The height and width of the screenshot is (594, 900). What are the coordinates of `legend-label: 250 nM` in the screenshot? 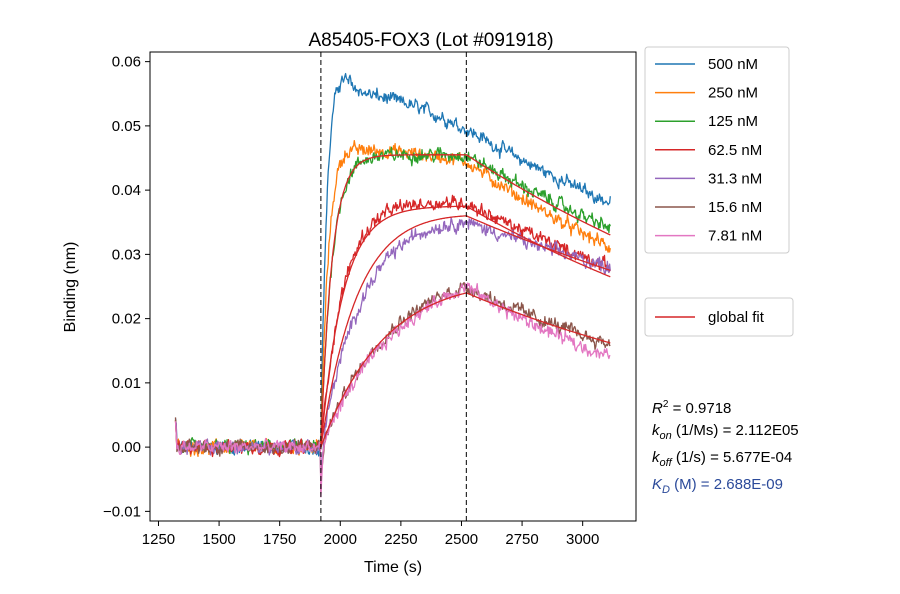 It's located at (733, 93).